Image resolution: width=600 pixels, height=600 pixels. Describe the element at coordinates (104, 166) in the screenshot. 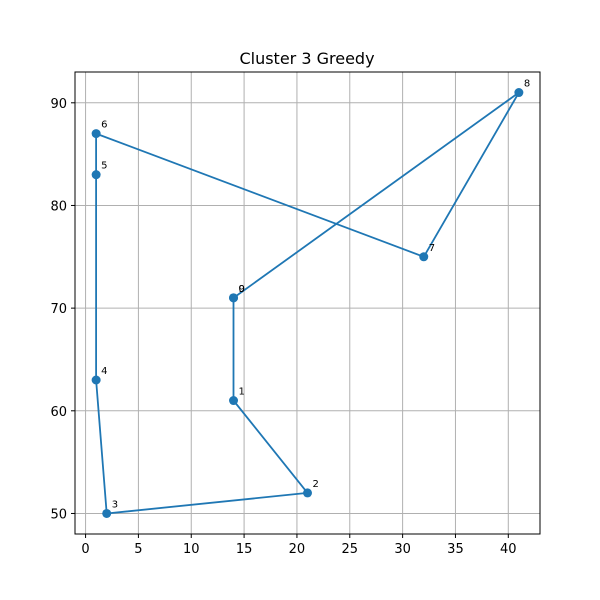

I see `point-label: 5` at that location.